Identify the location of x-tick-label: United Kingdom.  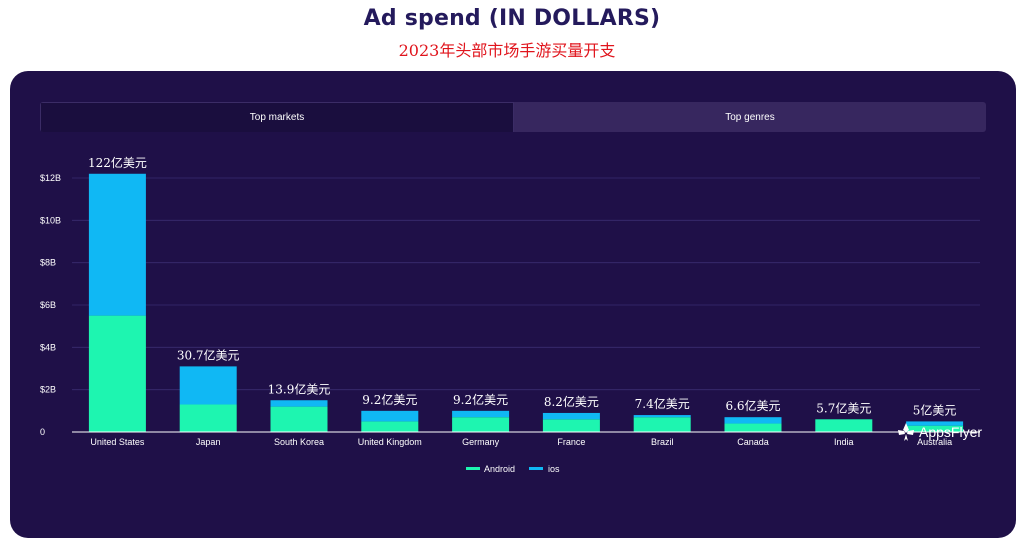
(390, 442).